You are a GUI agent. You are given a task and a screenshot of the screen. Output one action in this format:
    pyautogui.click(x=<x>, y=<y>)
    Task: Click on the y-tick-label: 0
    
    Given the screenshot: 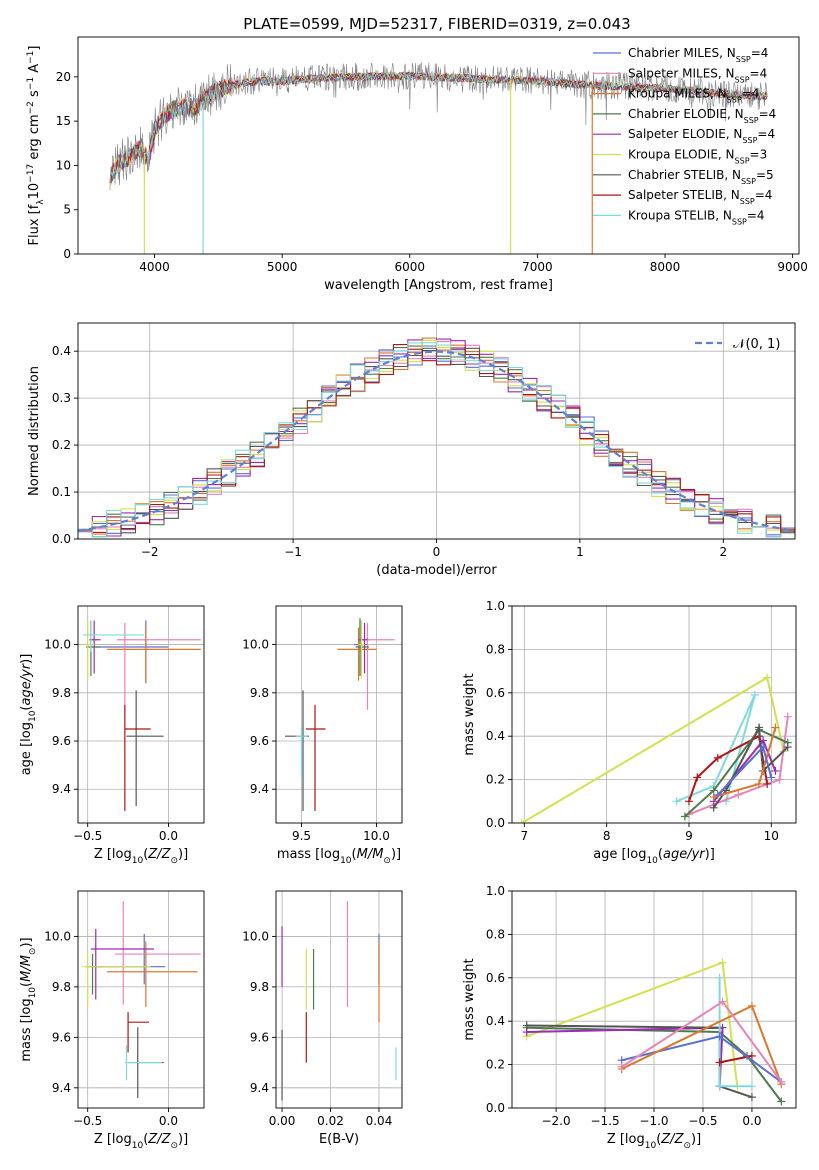 What is the action you would take?
    pyautogui.click(x=67, y=254)
    